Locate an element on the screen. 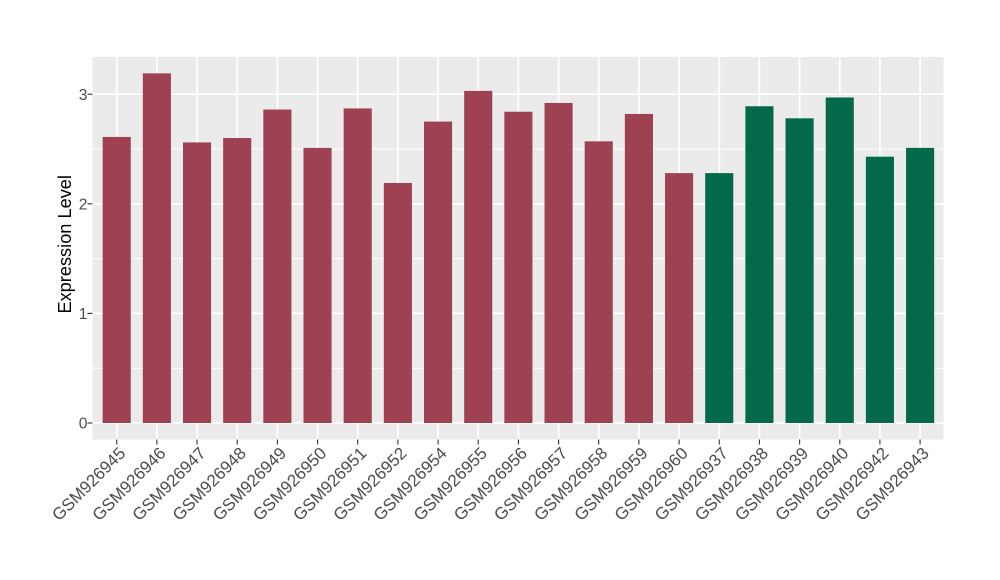 The image size is (1000, 580). svg-text: 1 is located at coordinates (83, 314).